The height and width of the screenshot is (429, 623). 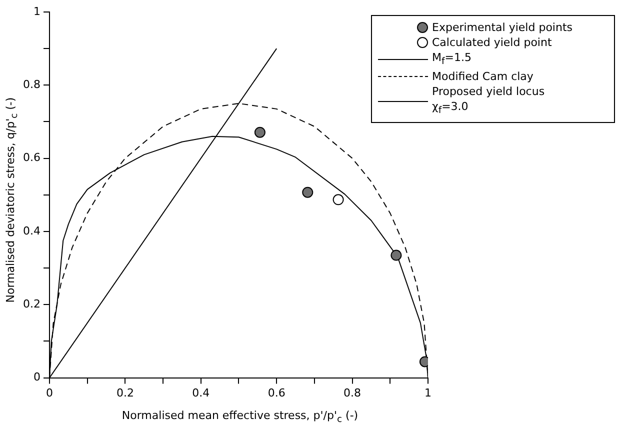 What do you see at coordinates (353, 393) in the screenshot?
I see `x-tick-label: 0.8` at bounding box center [353, 393].